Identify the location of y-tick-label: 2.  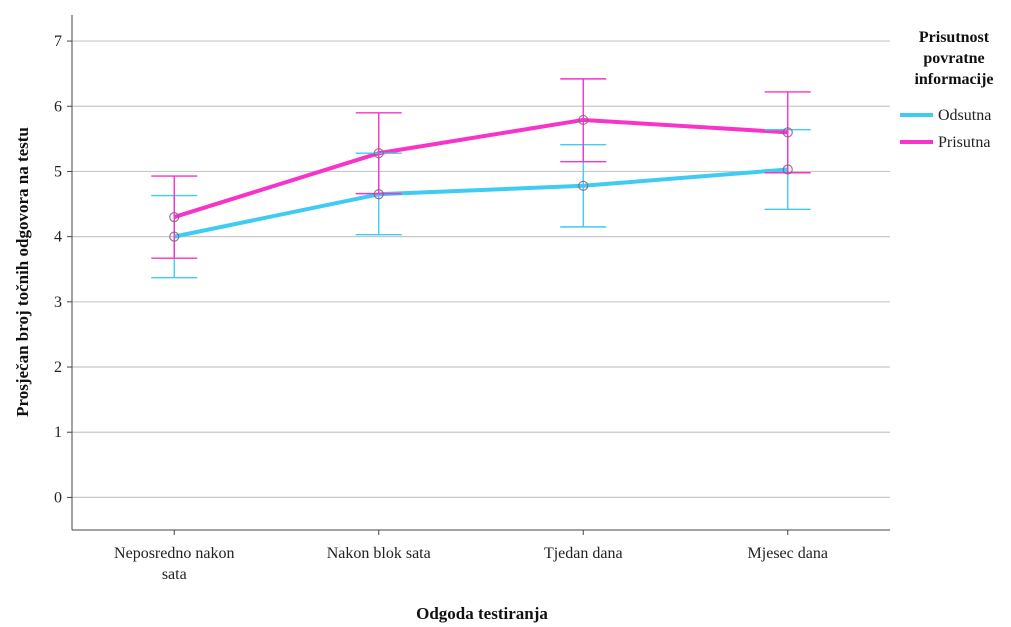
(58, 367).